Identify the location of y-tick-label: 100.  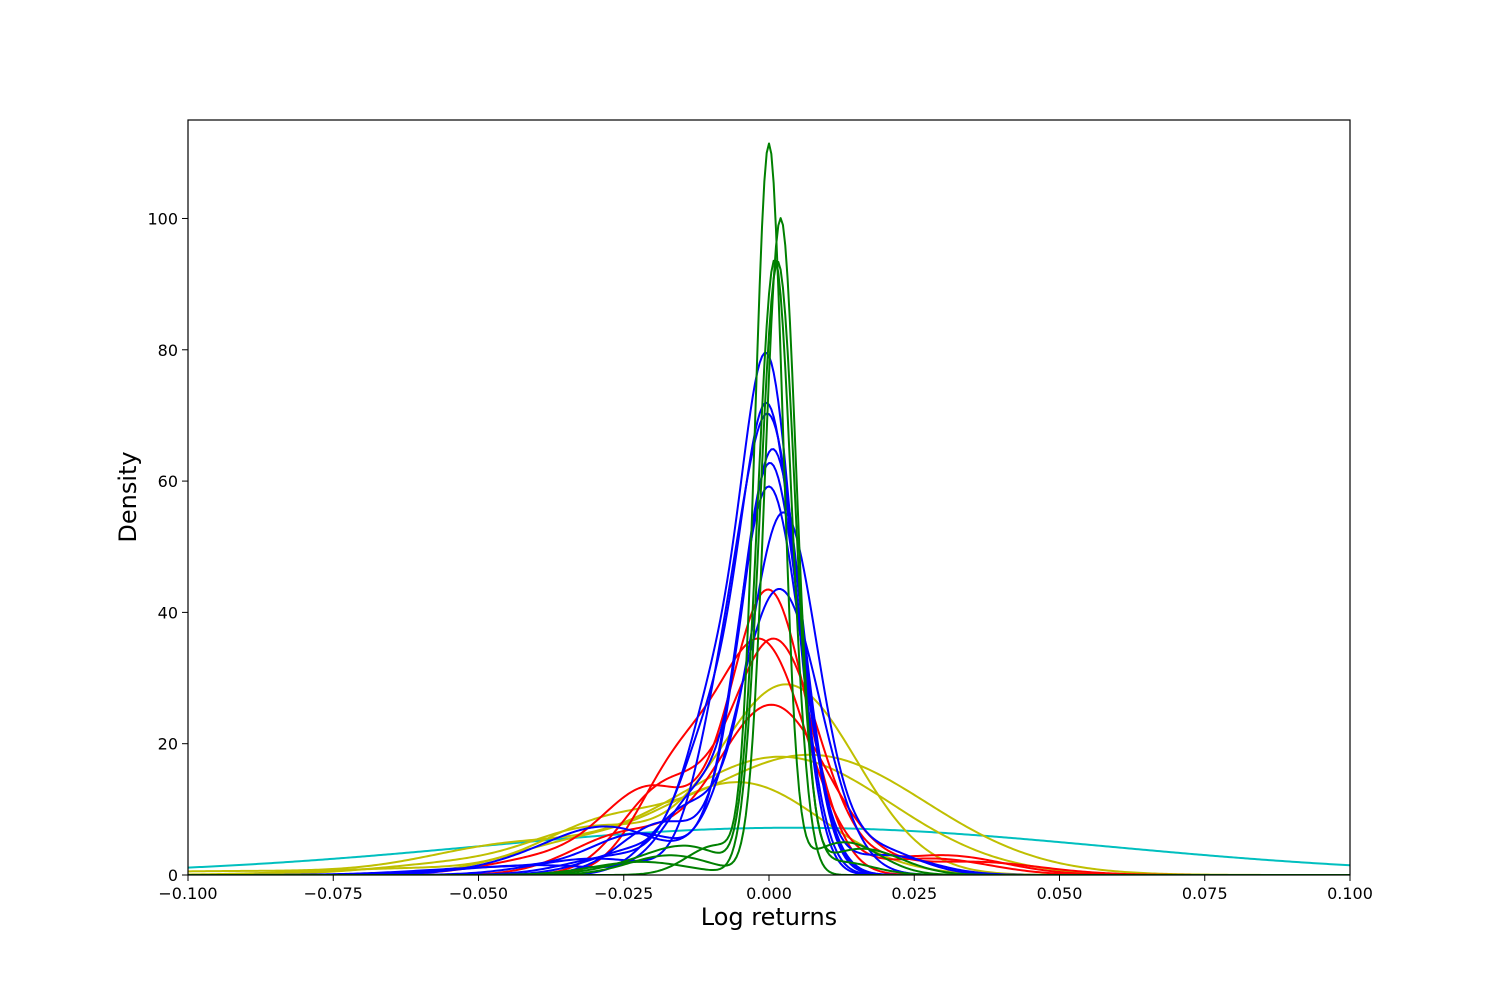
(162, 218).